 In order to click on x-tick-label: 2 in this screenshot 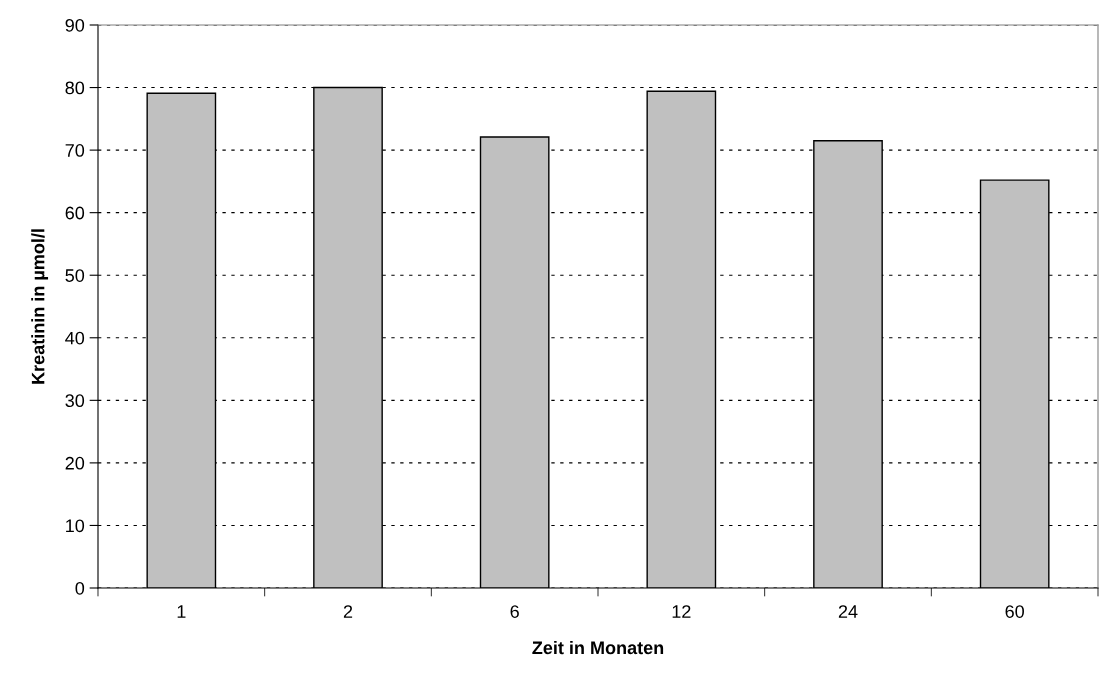, I will do `click(348, 611)`.